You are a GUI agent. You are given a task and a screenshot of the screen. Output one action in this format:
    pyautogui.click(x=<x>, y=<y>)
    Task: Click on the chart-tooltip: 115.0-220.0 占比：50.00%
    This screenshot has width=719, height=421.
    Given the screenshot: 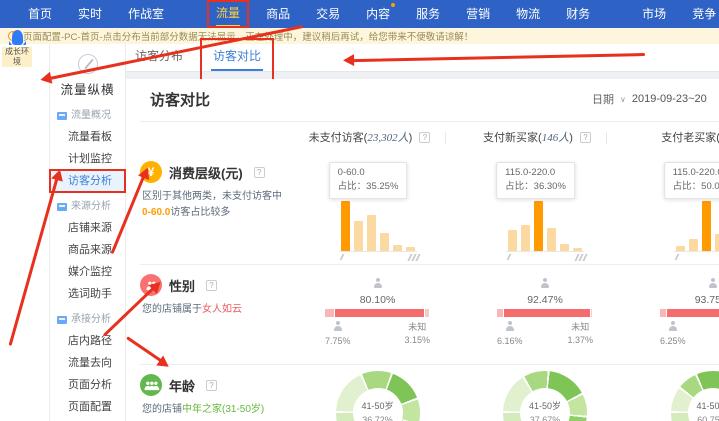 What is the action you would take?
    pyautogui.click(x=691, y=180)
    